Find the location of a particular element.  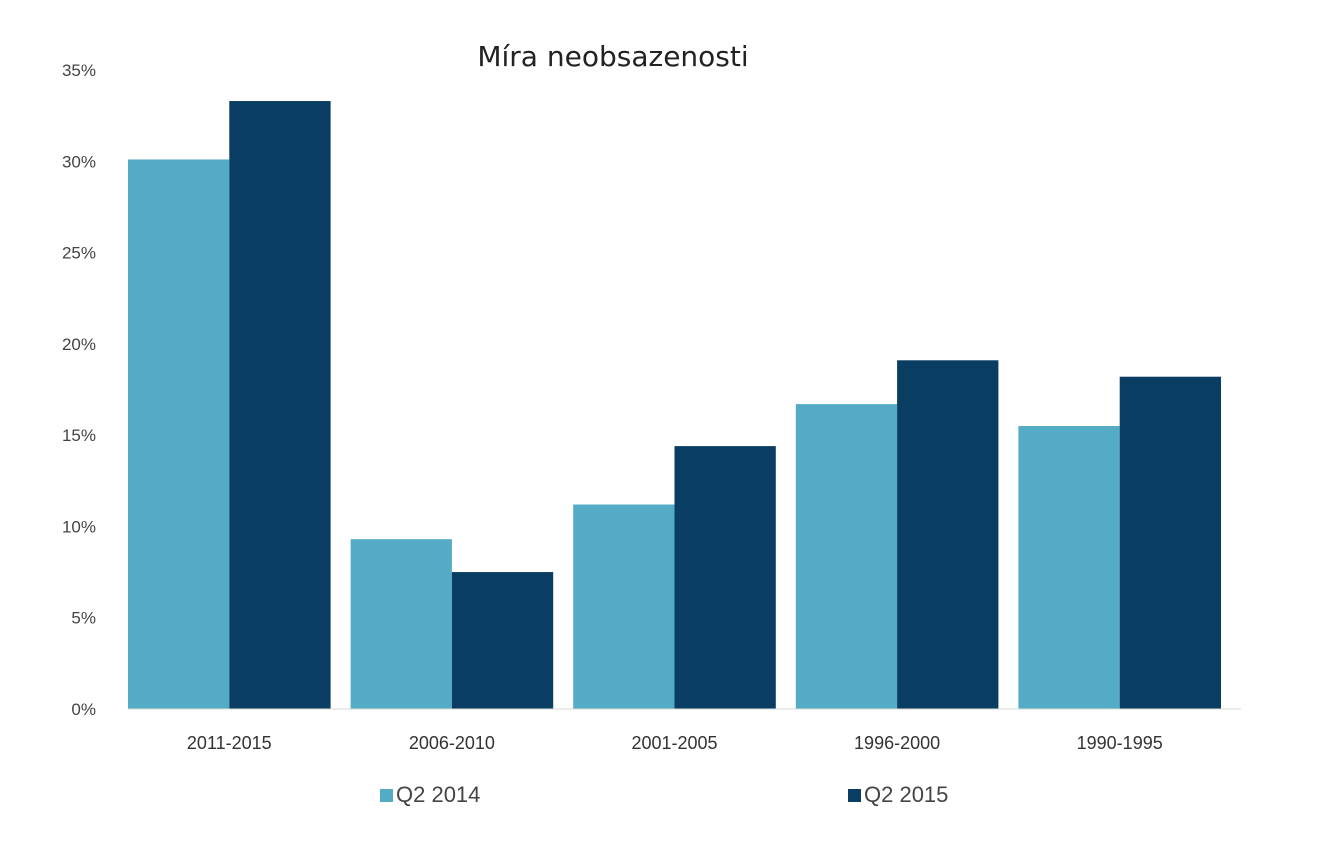

chart-title: Míra neobsazenosti is located at coordinates (612, 56).